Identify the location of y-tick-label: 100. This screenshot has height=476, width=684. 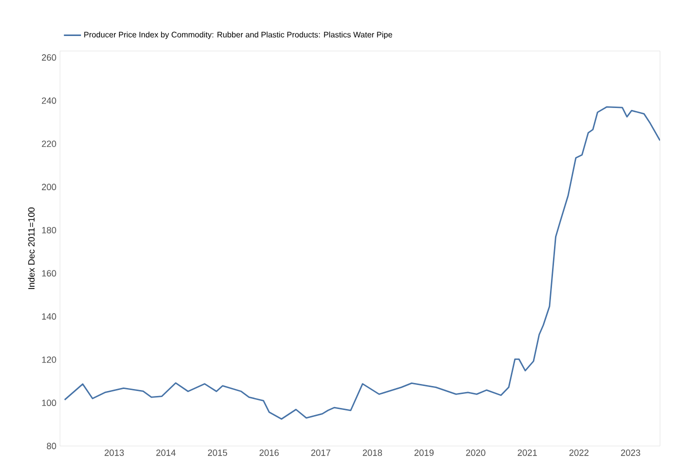
(49, 403).